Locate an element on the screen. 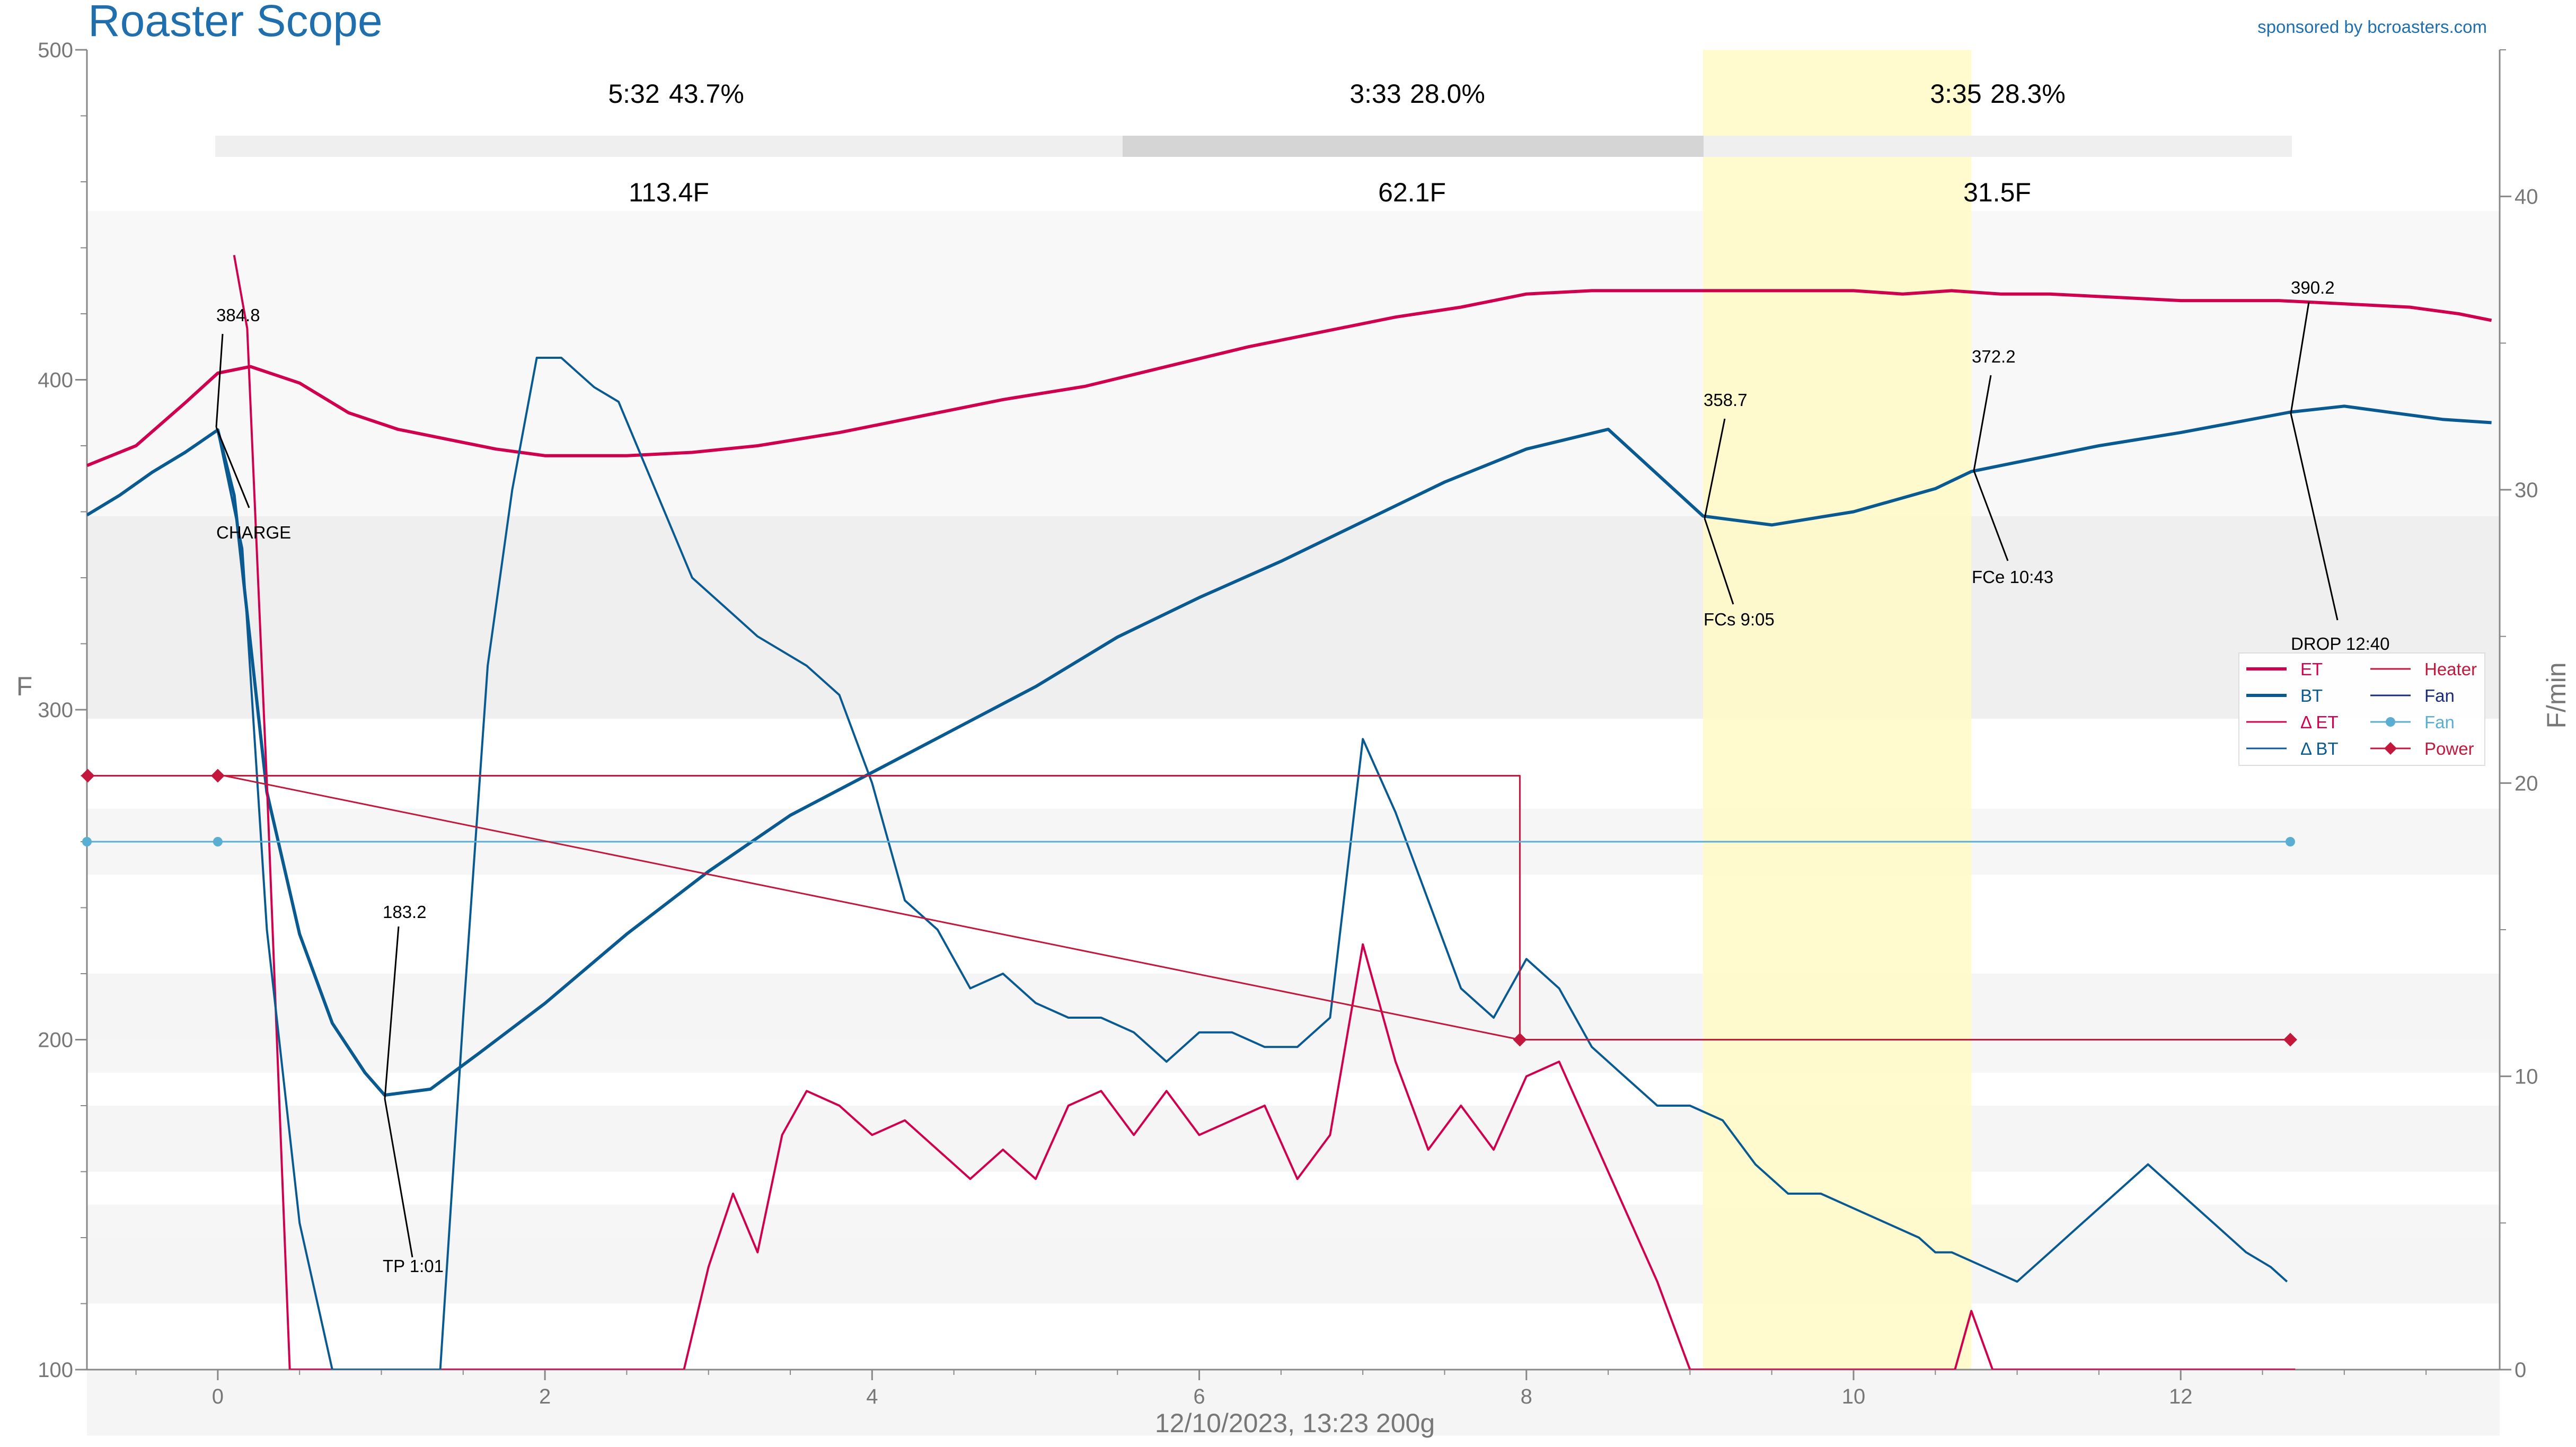  phase-drying-rise: 113.4F is located at coordinates (669, 193).